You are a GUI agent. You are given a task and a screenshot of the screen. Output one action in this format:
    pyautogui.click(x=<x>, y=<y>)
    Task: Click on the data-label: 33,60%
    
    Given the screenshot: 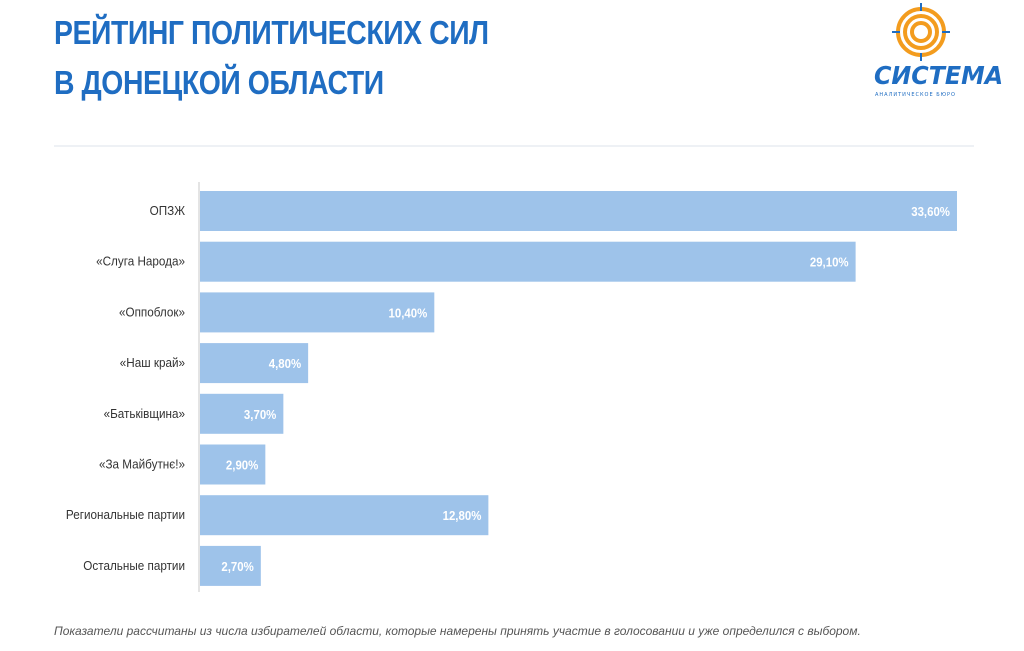 What is the action you would take?
    pyautogui.click(x=930, y=211)
    